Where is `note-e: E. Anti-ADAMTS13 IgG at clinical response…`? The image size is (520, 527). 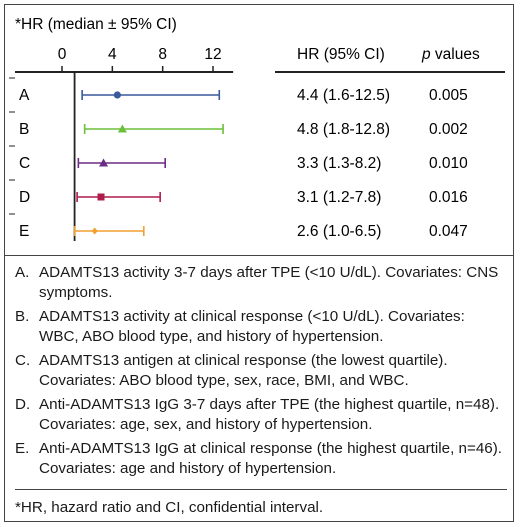
note-e: E. Anti-ADAMTS13 IgG at clinical response… is located at coordinates (261, 458).